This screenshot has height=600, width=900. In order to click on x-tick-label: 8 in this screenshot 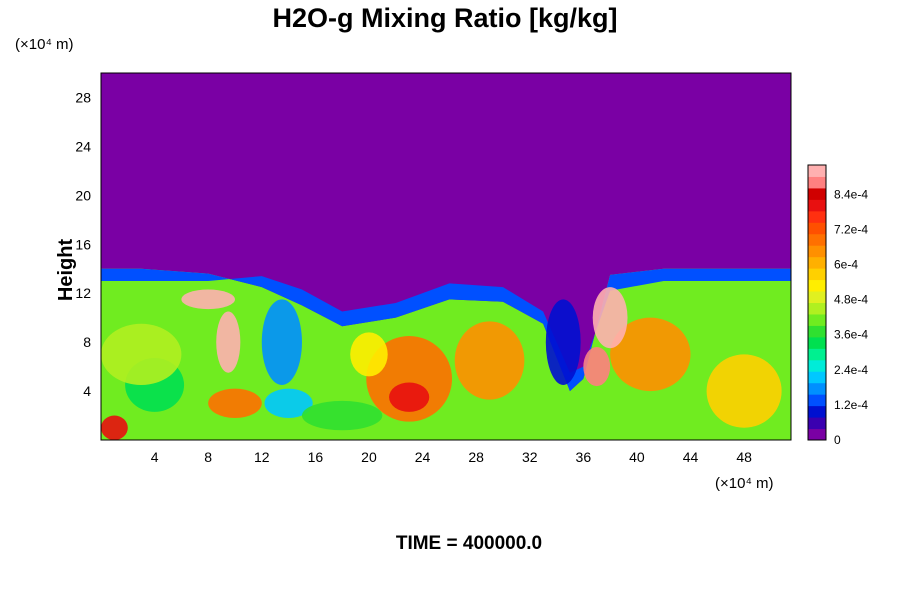, I will do `click(208, 457)`.